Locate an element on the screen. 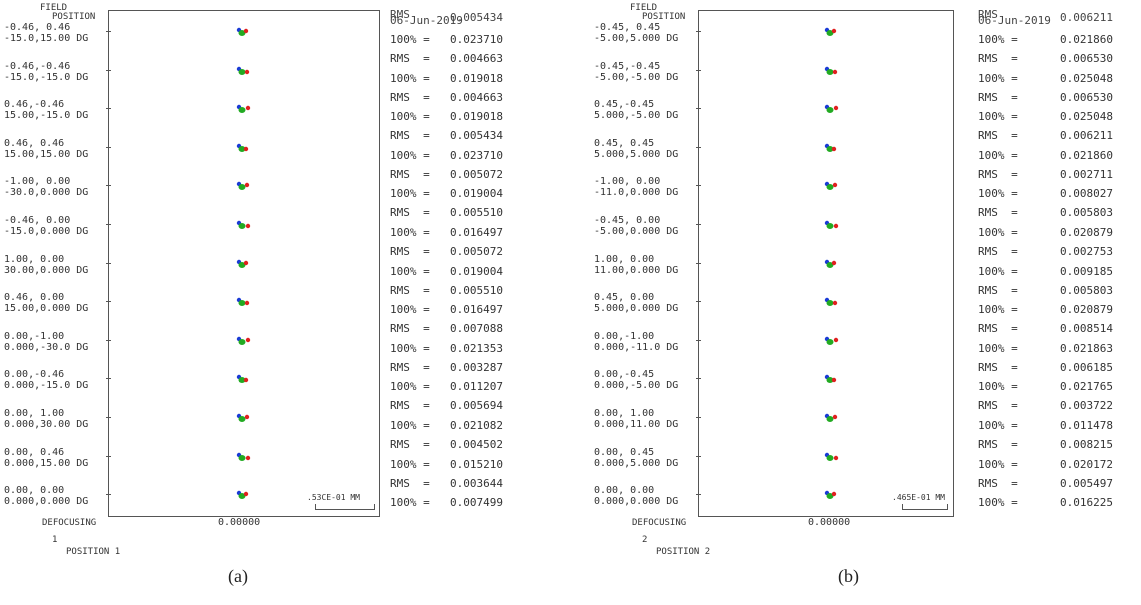 The height and width of the screenshot is (605, 1141). rms-value: 0.005497 is located at coordinates (1086, 483).